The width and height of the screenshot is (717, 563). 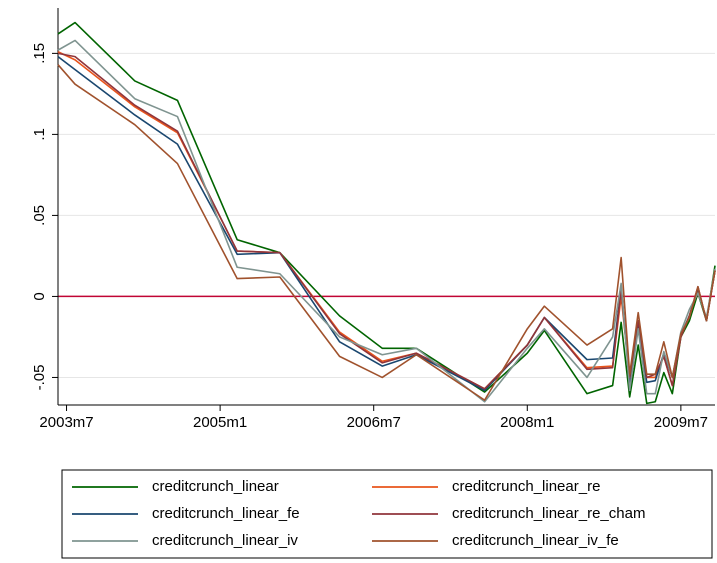 What do you see at coordinates (220, 422) in the screenshot?
I see `x-tick-label: 2005m1` at bounding box center [220, 422].